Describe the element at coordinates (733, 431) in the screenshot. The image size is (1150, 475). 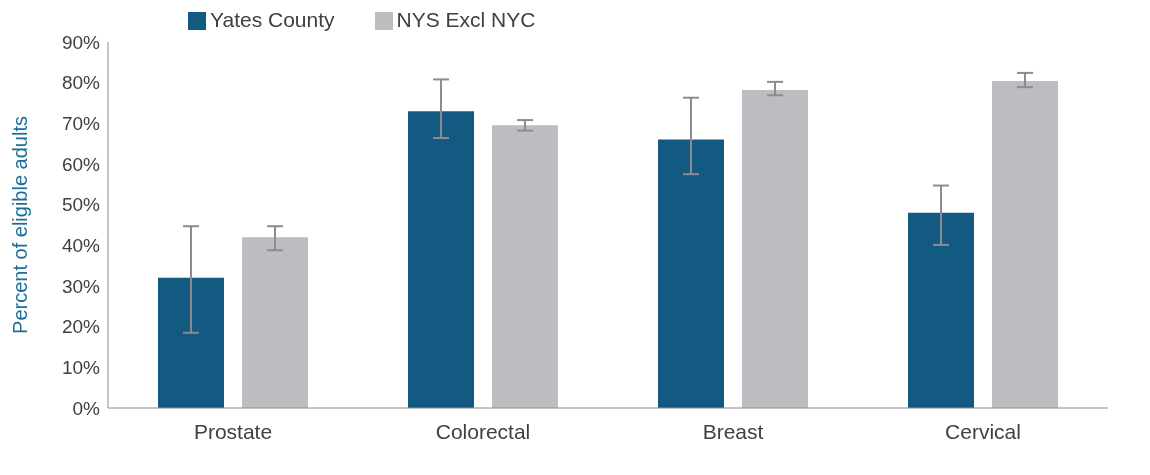
I see `x-tick-label: Breast` at that location.